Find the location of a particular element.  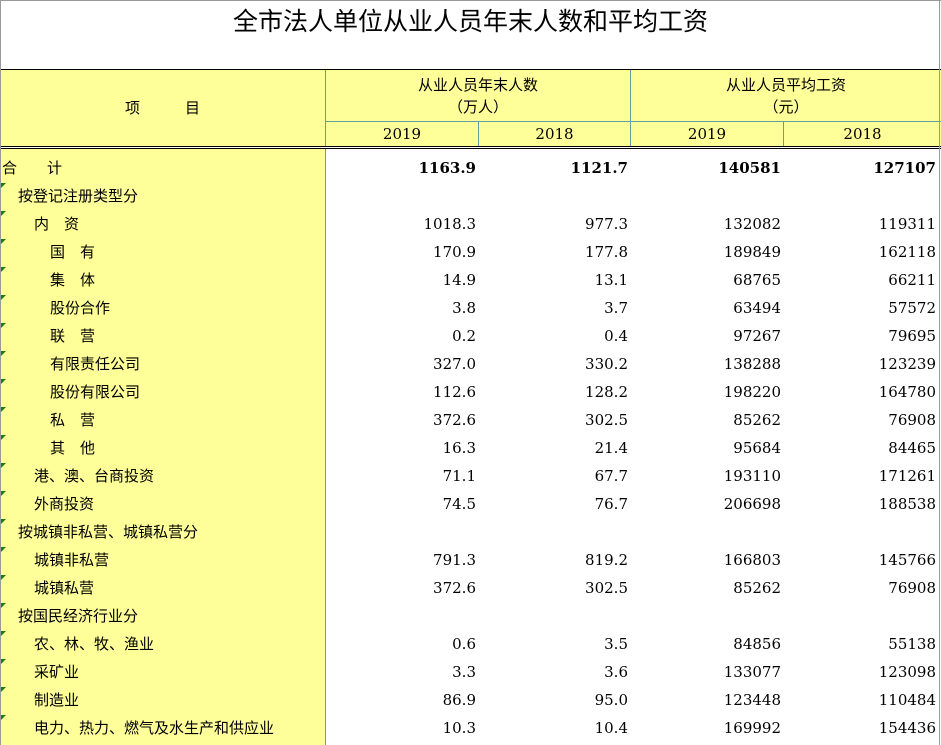

row-label-cell: 按登记注册类型分 is located at coordinates (163, 196).